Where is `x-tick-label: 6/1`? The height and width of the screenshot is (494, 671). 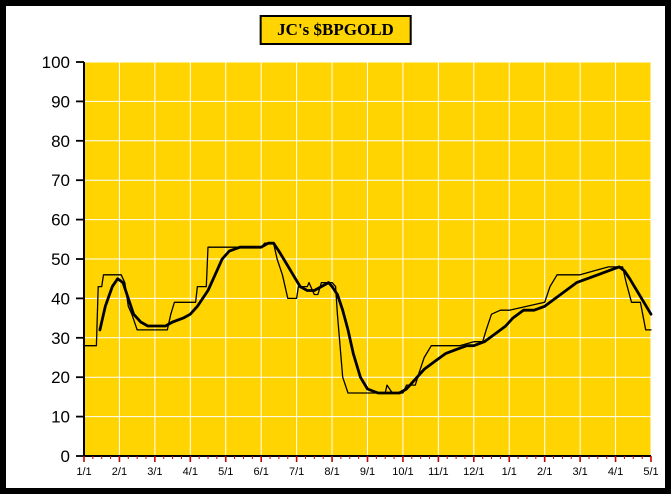 x-tick-label: 6/1 is located at coordinates (261, 472).